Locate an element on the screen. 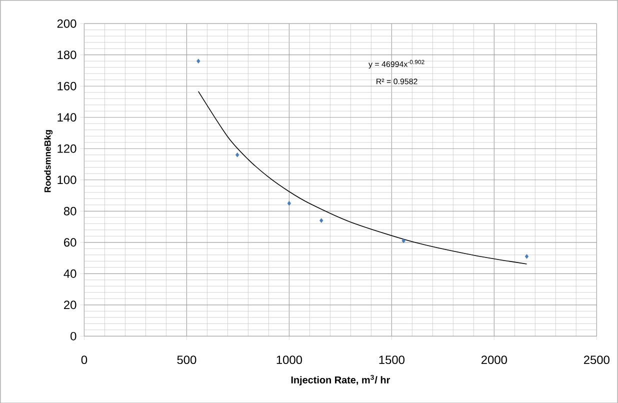 This screenshot has height=403, width=618. x-tick-label: 1000 is located at coordinates (289, 359).